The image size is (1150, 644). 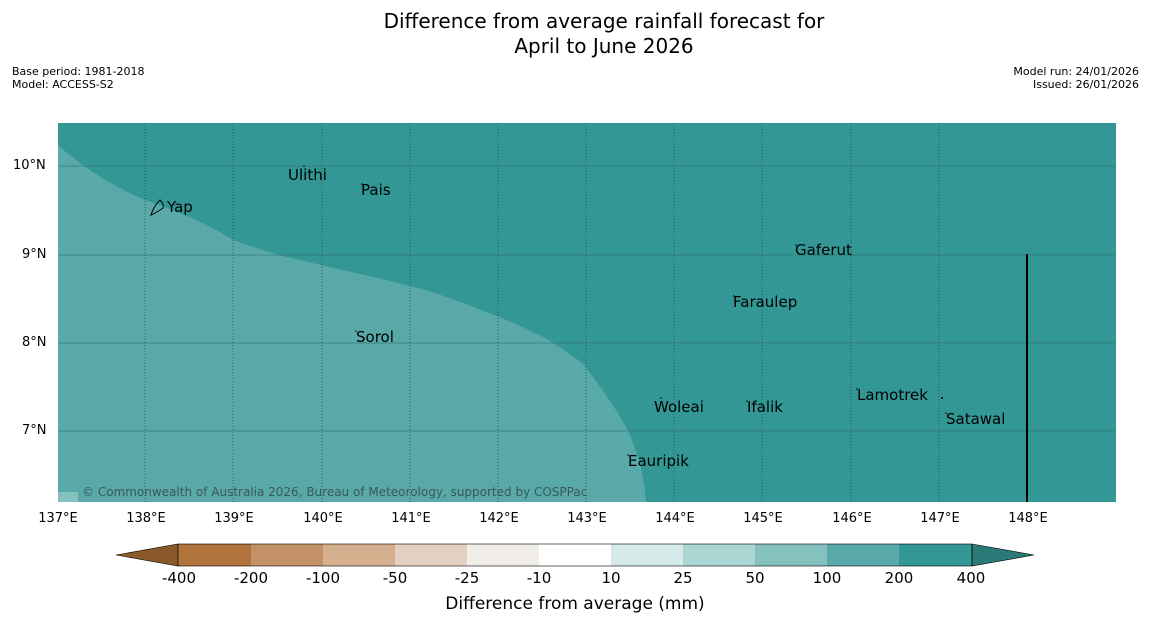 What do you see at coordinates (852, 518) in the screenshot?
I see `lon-label: 146°E` at bounding box center [852, 518].